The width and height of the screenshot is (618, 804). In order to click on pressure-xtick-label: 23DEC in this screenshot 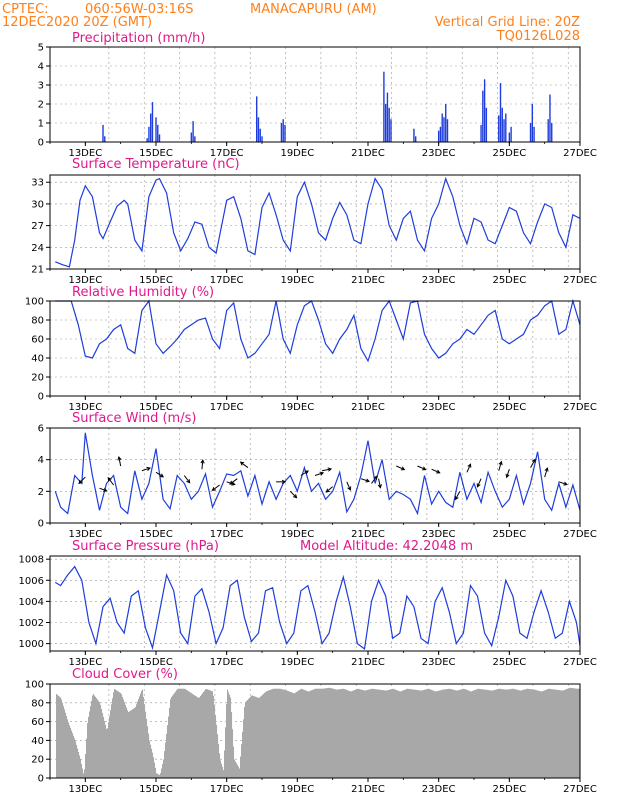, I will do `click(439, 662)`.